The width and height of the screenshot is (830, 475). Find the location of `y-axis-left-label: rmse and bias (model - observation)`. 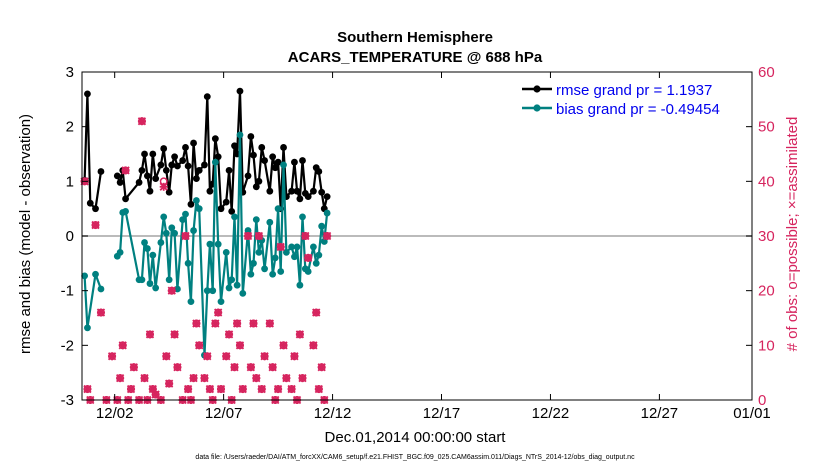

y-axis-left-label: rmse and bias (model - observation) is located at coordinates (25, 234).